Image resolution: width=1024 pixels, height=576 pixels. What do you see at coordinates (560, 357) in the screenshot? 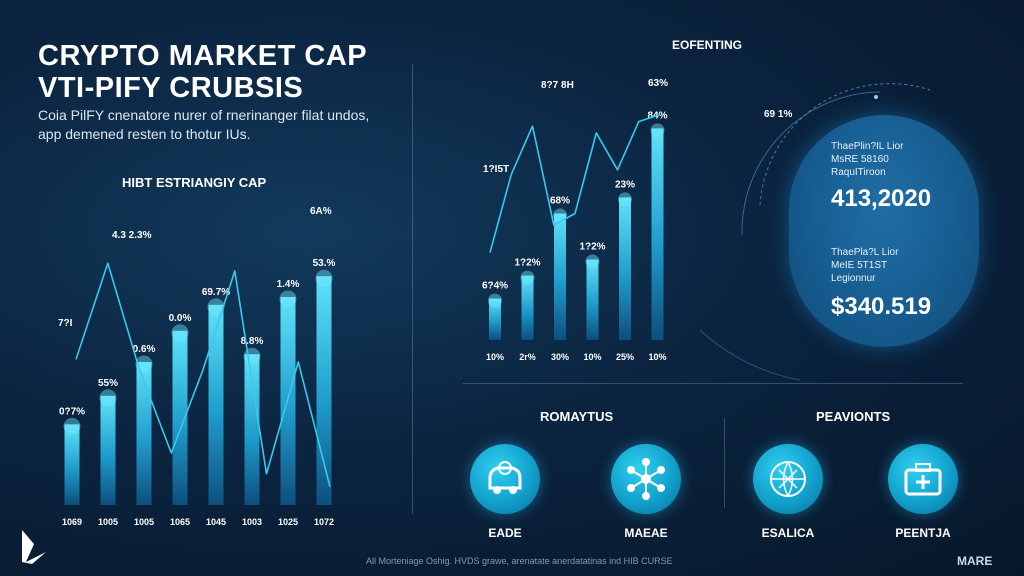
I see `mid-chart-x-label: 30%` at bounding box center [560, 357].